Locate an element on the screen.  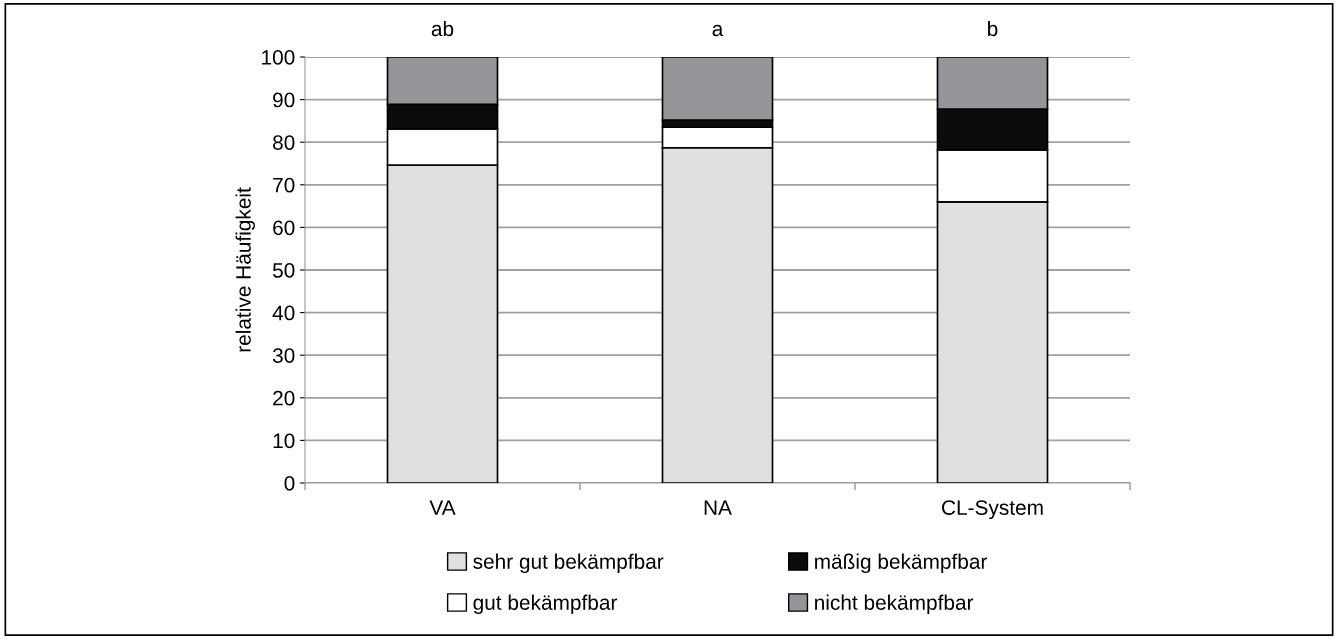
y-tick-label: 10 is located at coordinates (284, 441).